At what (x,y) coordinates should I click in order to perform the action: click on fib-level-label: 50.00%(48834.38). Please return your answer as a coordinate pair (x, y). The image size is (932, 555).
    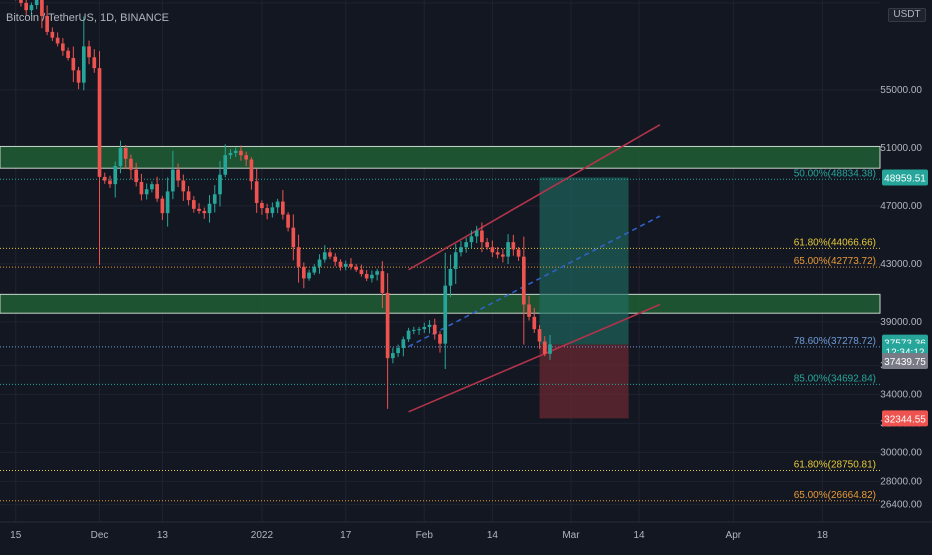
    Looking at the image, I should click on (835, 173).